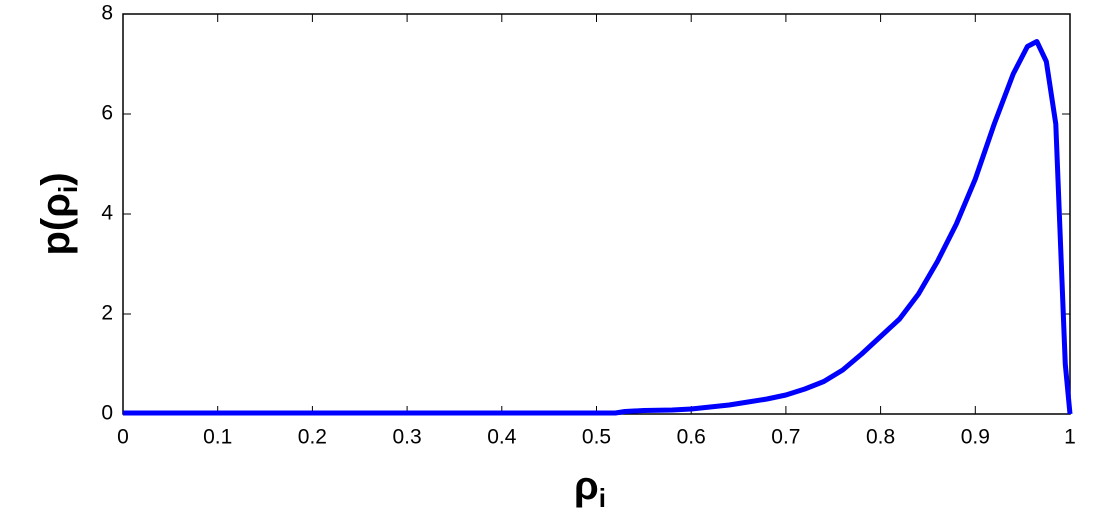 The width and height of the screenshot is (1100, 523). Describe the element at coordinates (107, 213) in the screenshot. I see `y-tick-label: 4` at that location.